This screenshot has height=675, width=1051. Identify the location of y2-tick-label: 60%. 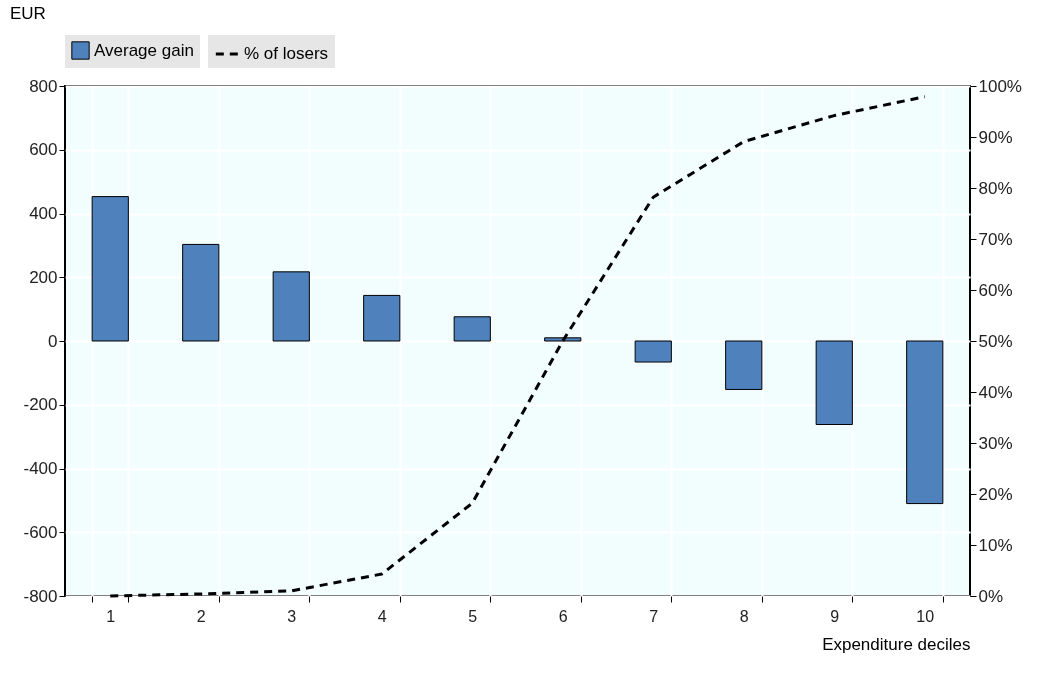
(995, 290).